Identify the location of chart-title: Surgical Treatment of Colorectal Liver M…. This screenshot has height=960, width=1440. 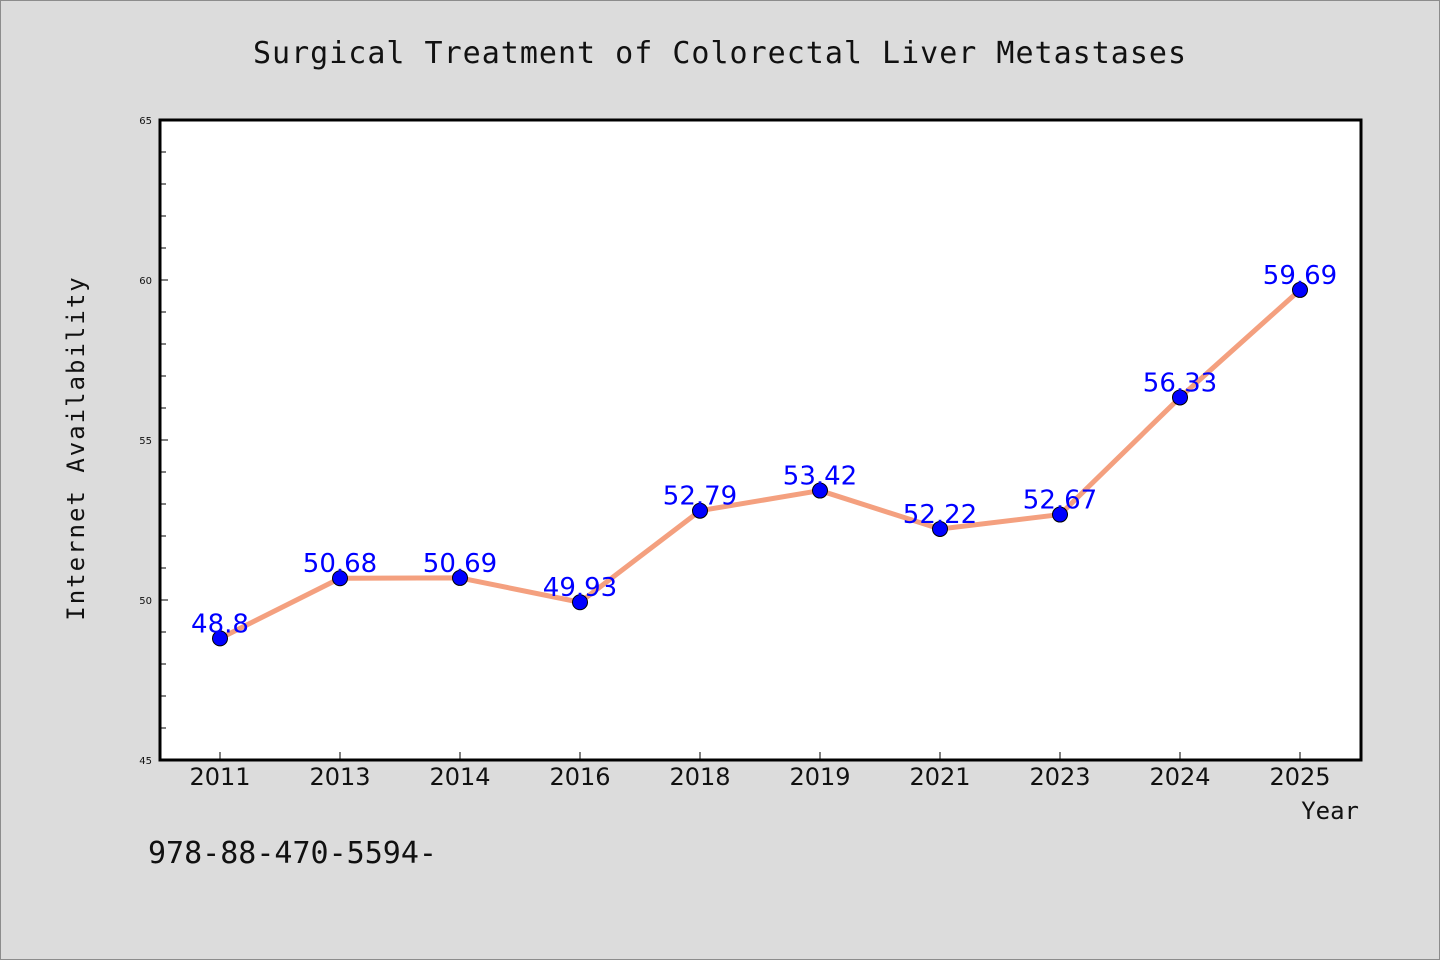
(720, 53).